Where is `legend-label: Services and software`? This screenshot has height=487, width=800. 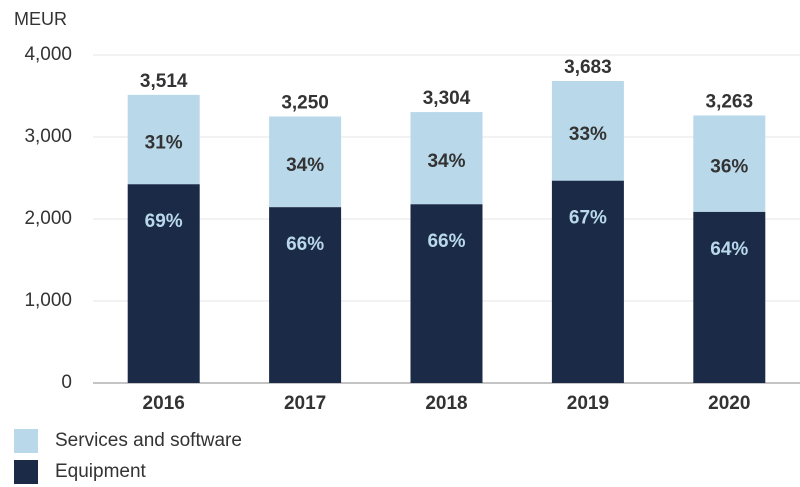 legend-label: Services and software is located at coordinates (148, 440).